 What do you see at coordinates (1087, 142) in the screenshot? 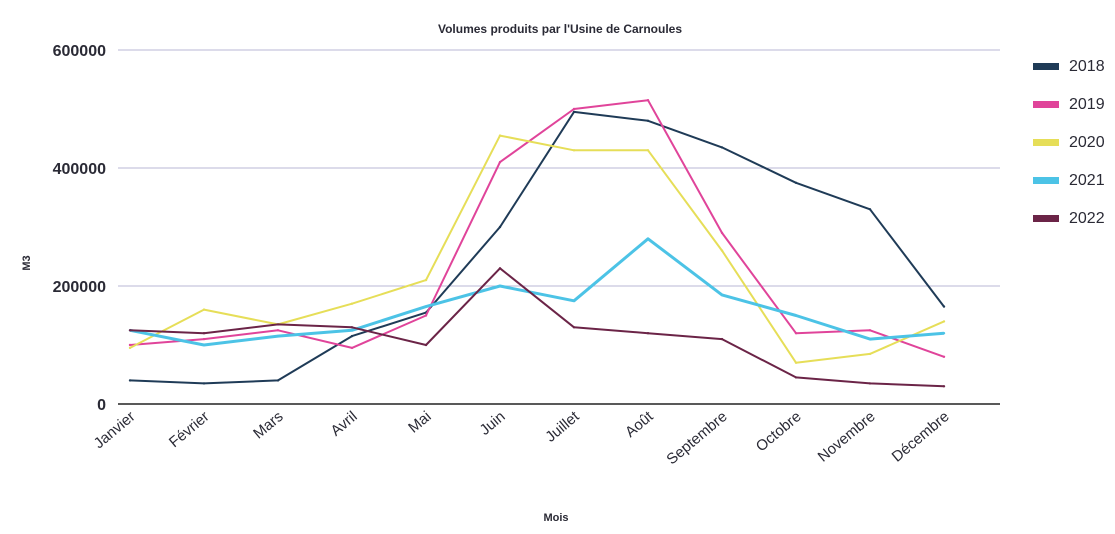
I see `legend-label-2020: 2020` at bounding box center [1087, 142].